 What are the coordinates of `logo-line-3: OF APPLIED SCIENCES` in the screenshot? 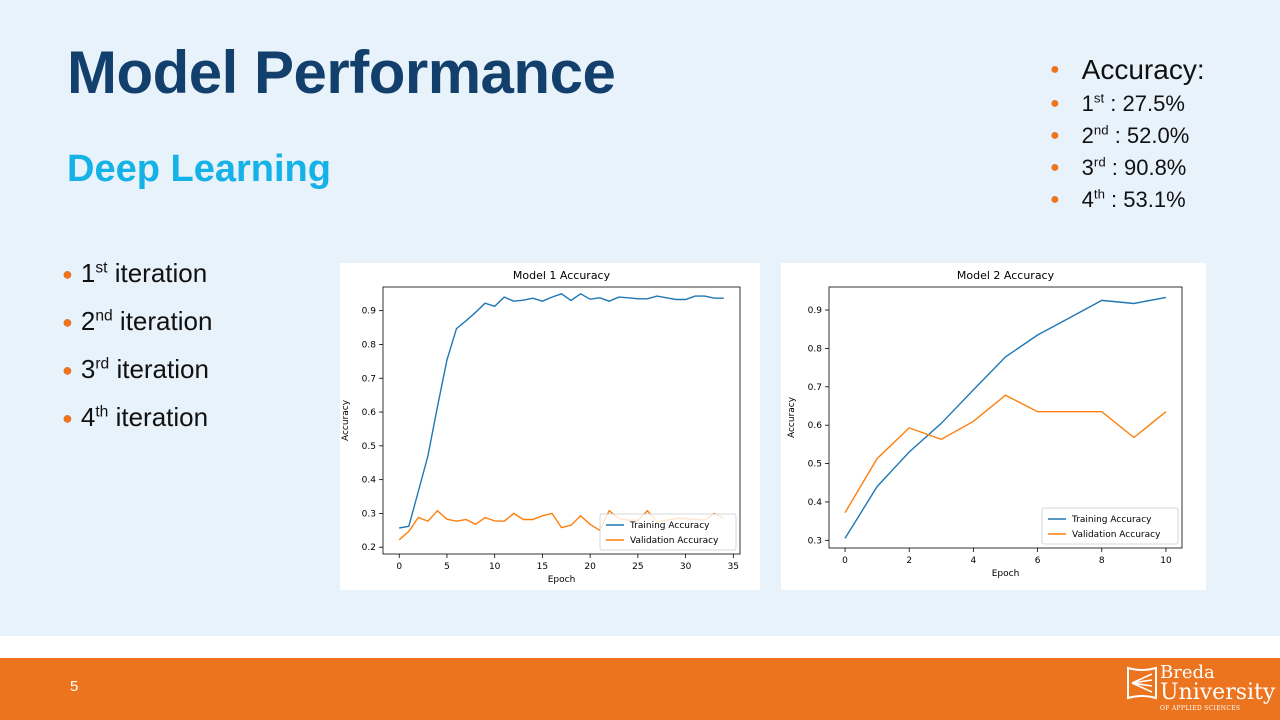 It's located at (1200, 708).